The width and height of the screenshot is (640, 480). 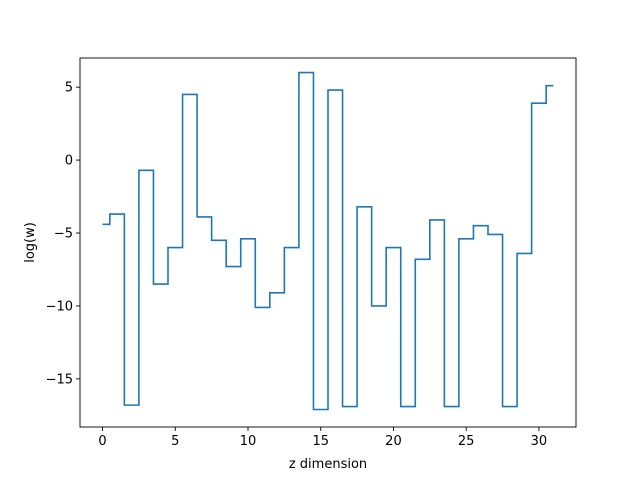 I want to click on x-tick-label: 0, so click(x=102, y=441).